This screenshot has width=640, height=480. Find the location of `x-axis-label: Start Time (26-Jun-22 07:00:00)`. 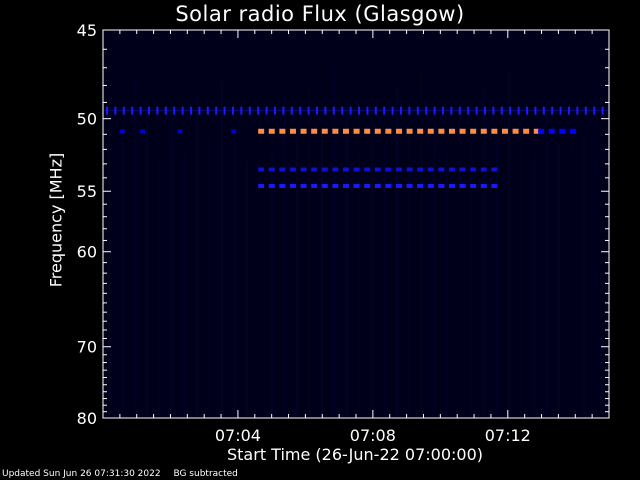

x-axis-label: Start Time (26-Jun-22 07:00:00) is located at coordinates (355, 454).